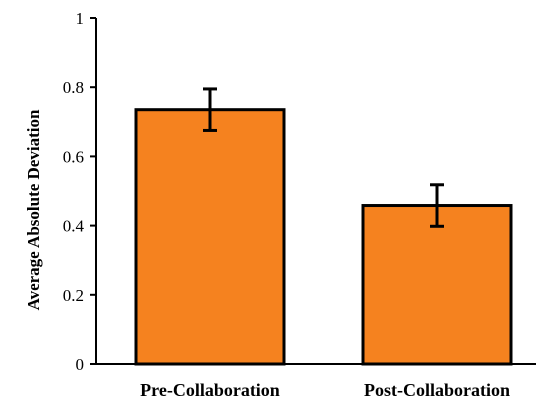 This screenshot has height=405, width=540. What do you see at coordinates (437, 390) in the screenshot?
I see `x-category-label: Post-Collaboration` at bounding box center [437, 390].